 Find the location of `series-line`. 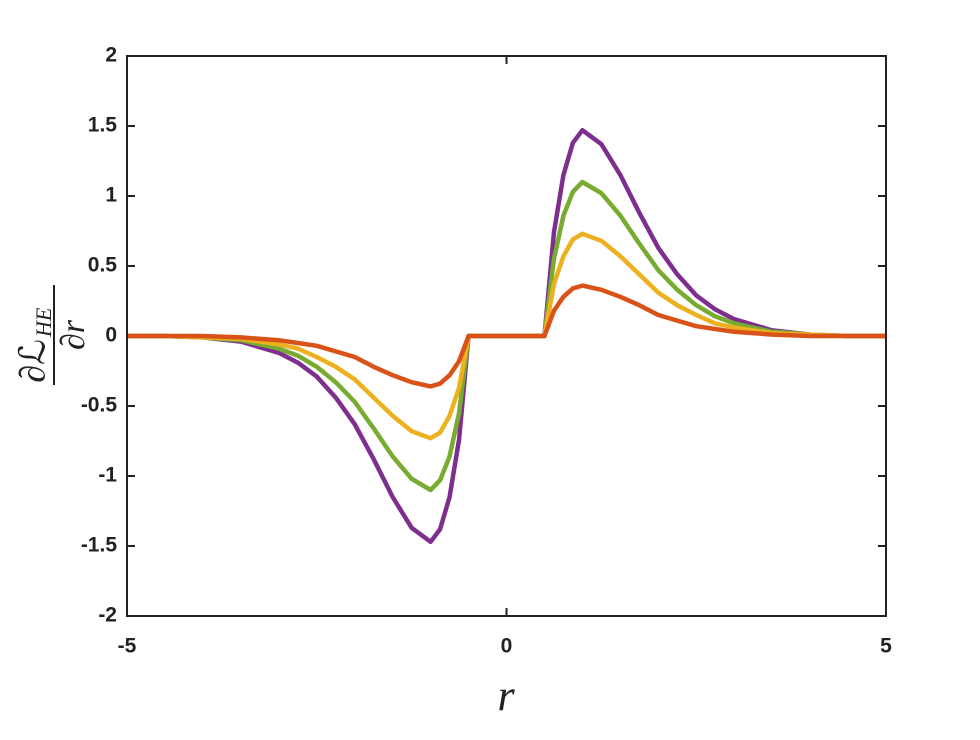

series-line is located at coordinates (506, 336).